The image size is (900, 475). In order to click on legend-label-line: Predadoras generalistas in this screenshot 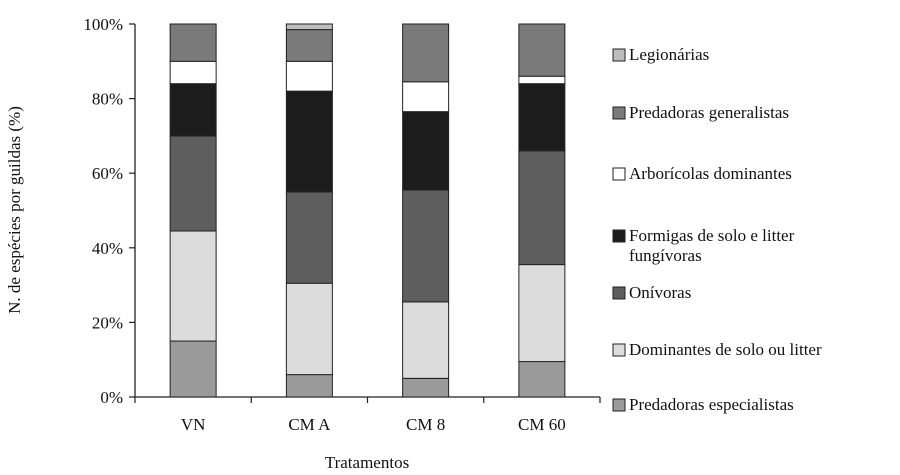, I will do `click(709, 112)`.